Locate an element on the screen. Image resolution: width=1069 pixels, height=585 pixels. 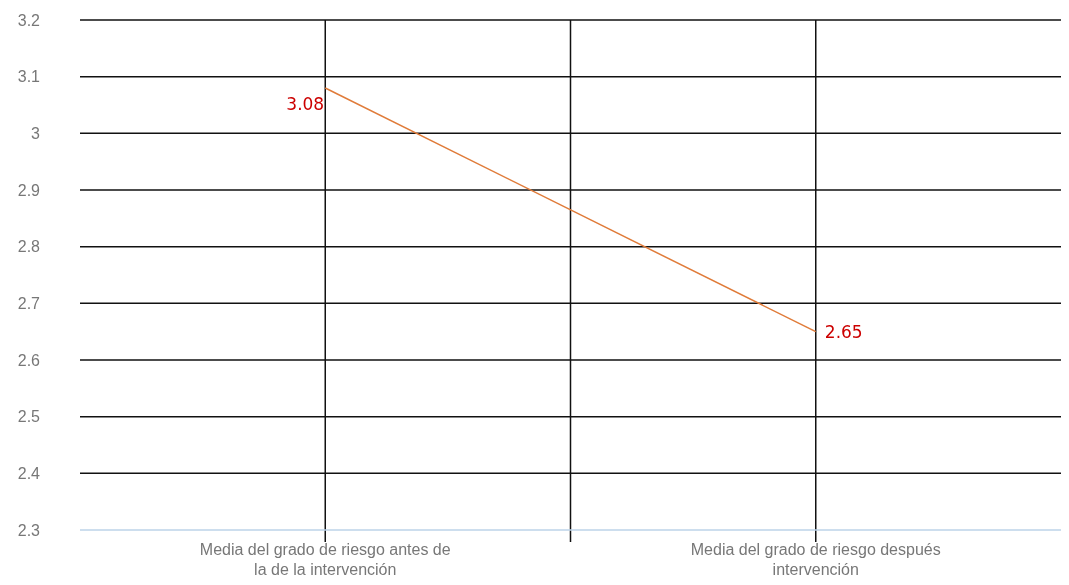
data-label: 2.65 is located at coordinates (843, 331).